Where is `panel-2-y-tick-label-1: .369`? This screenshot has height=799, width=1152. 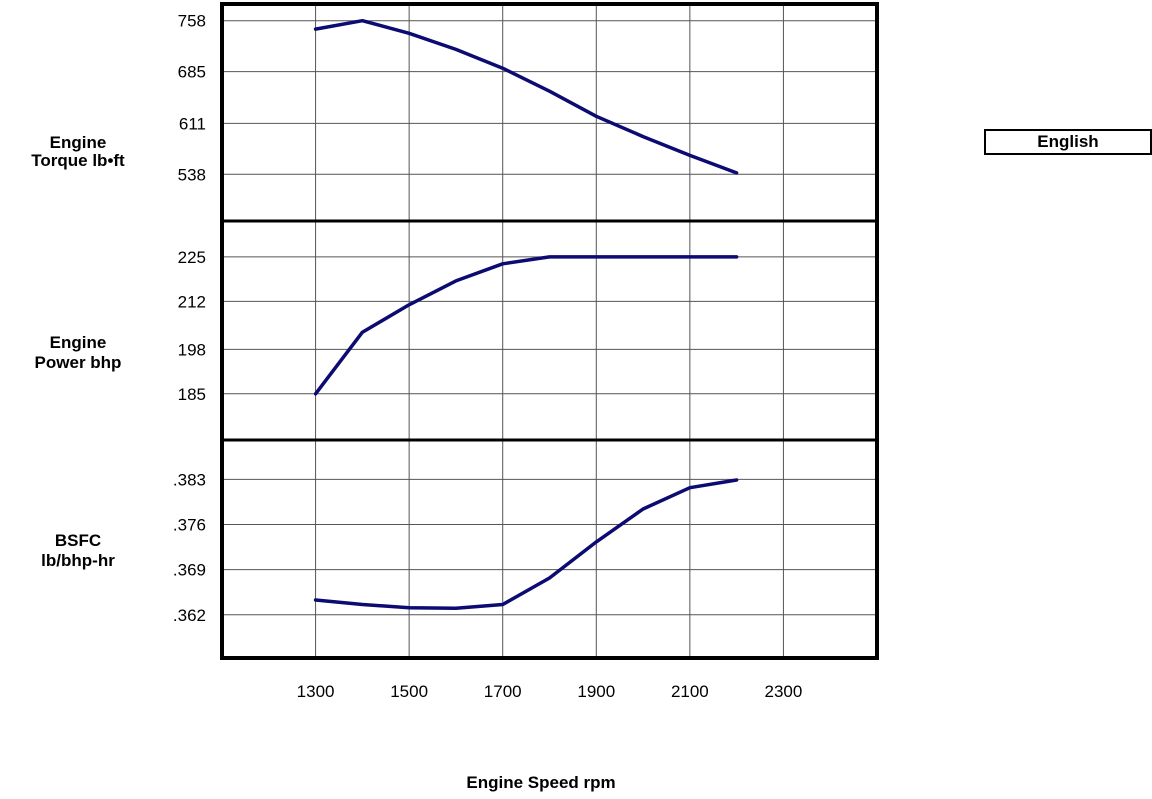 panel-2-y-tick-label-1: .369 is located at coordinates (189, 570).